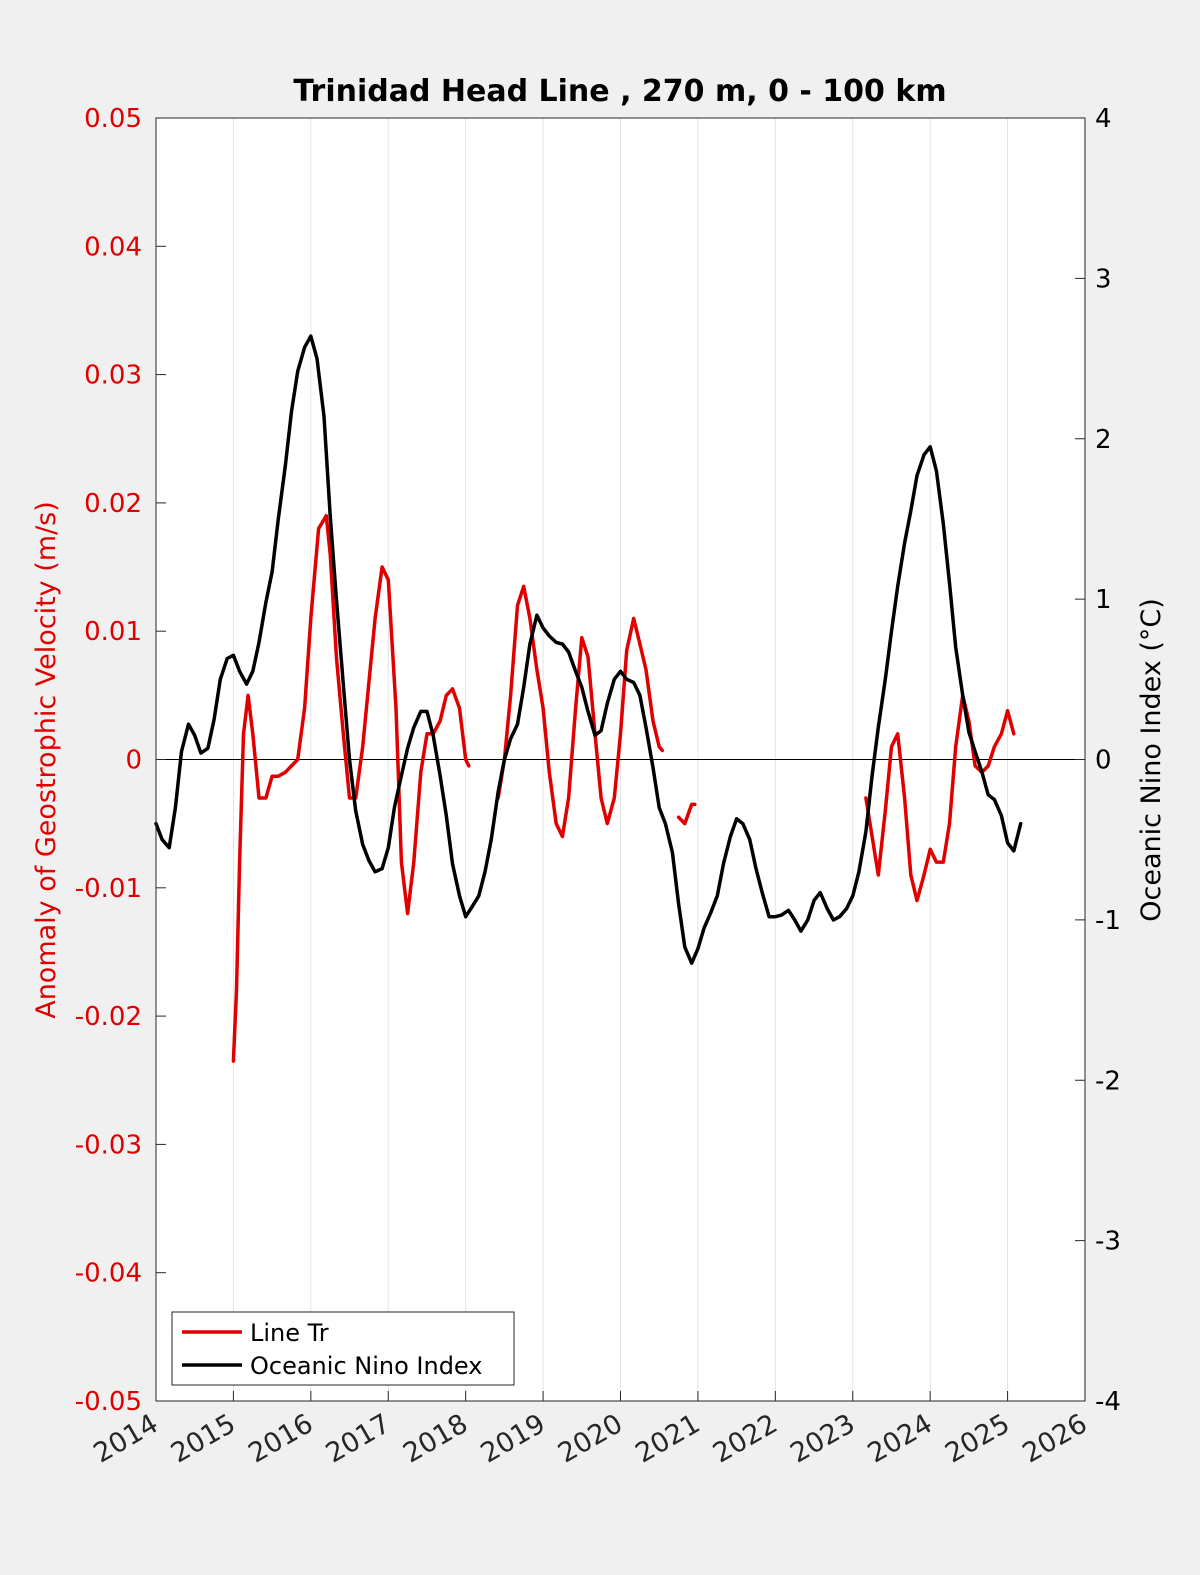 This screenshot has width=1200, height=1575. Describe the element at coordinates (108, 1017) in the screenshot. I see `left-y-tick-label: -0.02` at that location.